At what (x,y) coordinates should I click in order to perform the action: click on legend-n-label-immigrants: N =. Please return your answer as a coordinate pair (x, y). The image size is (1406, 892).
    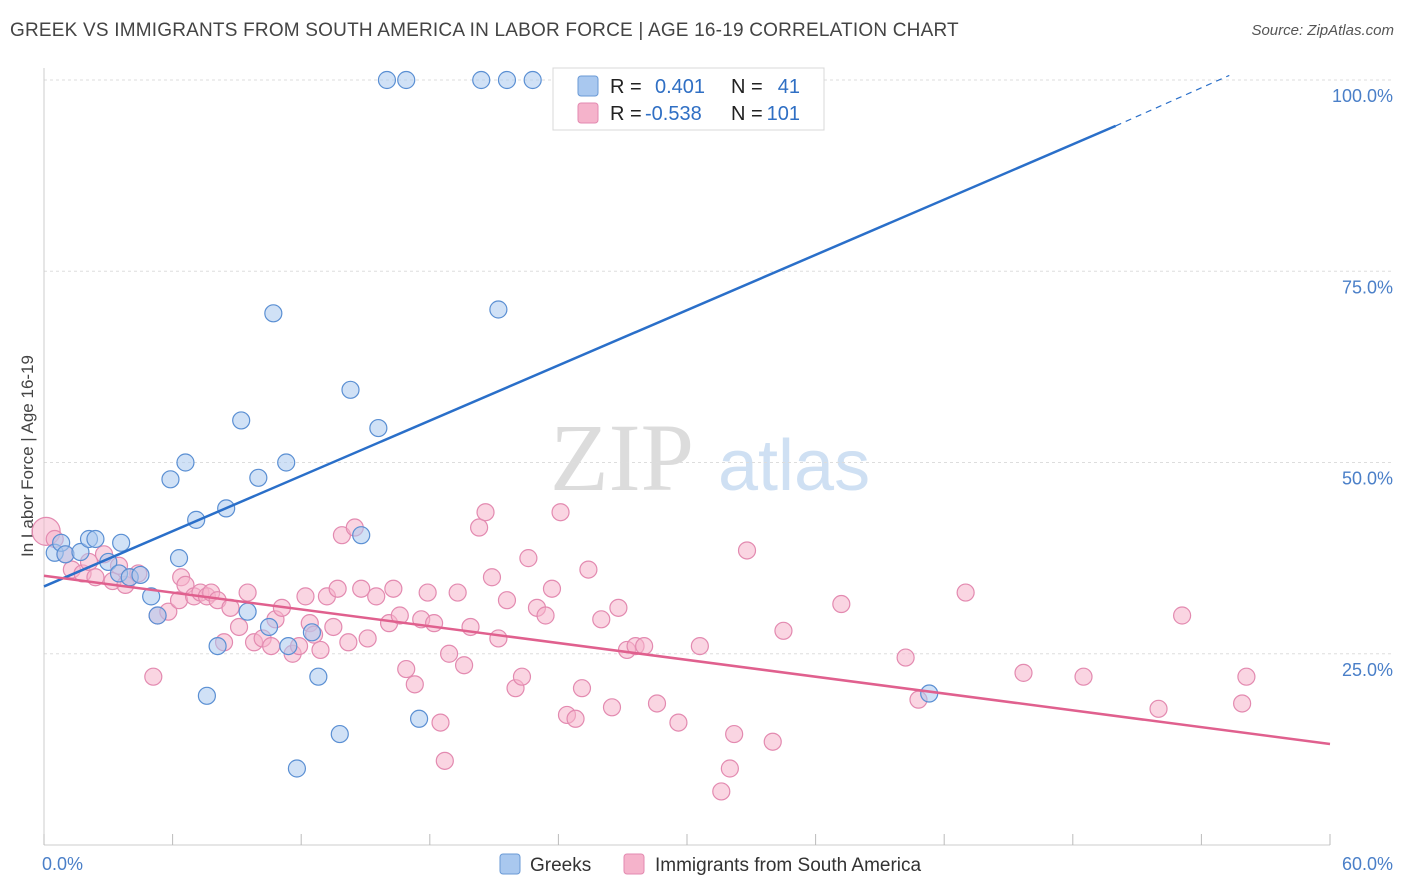
    Looking at the image, I should click on (747, 114).